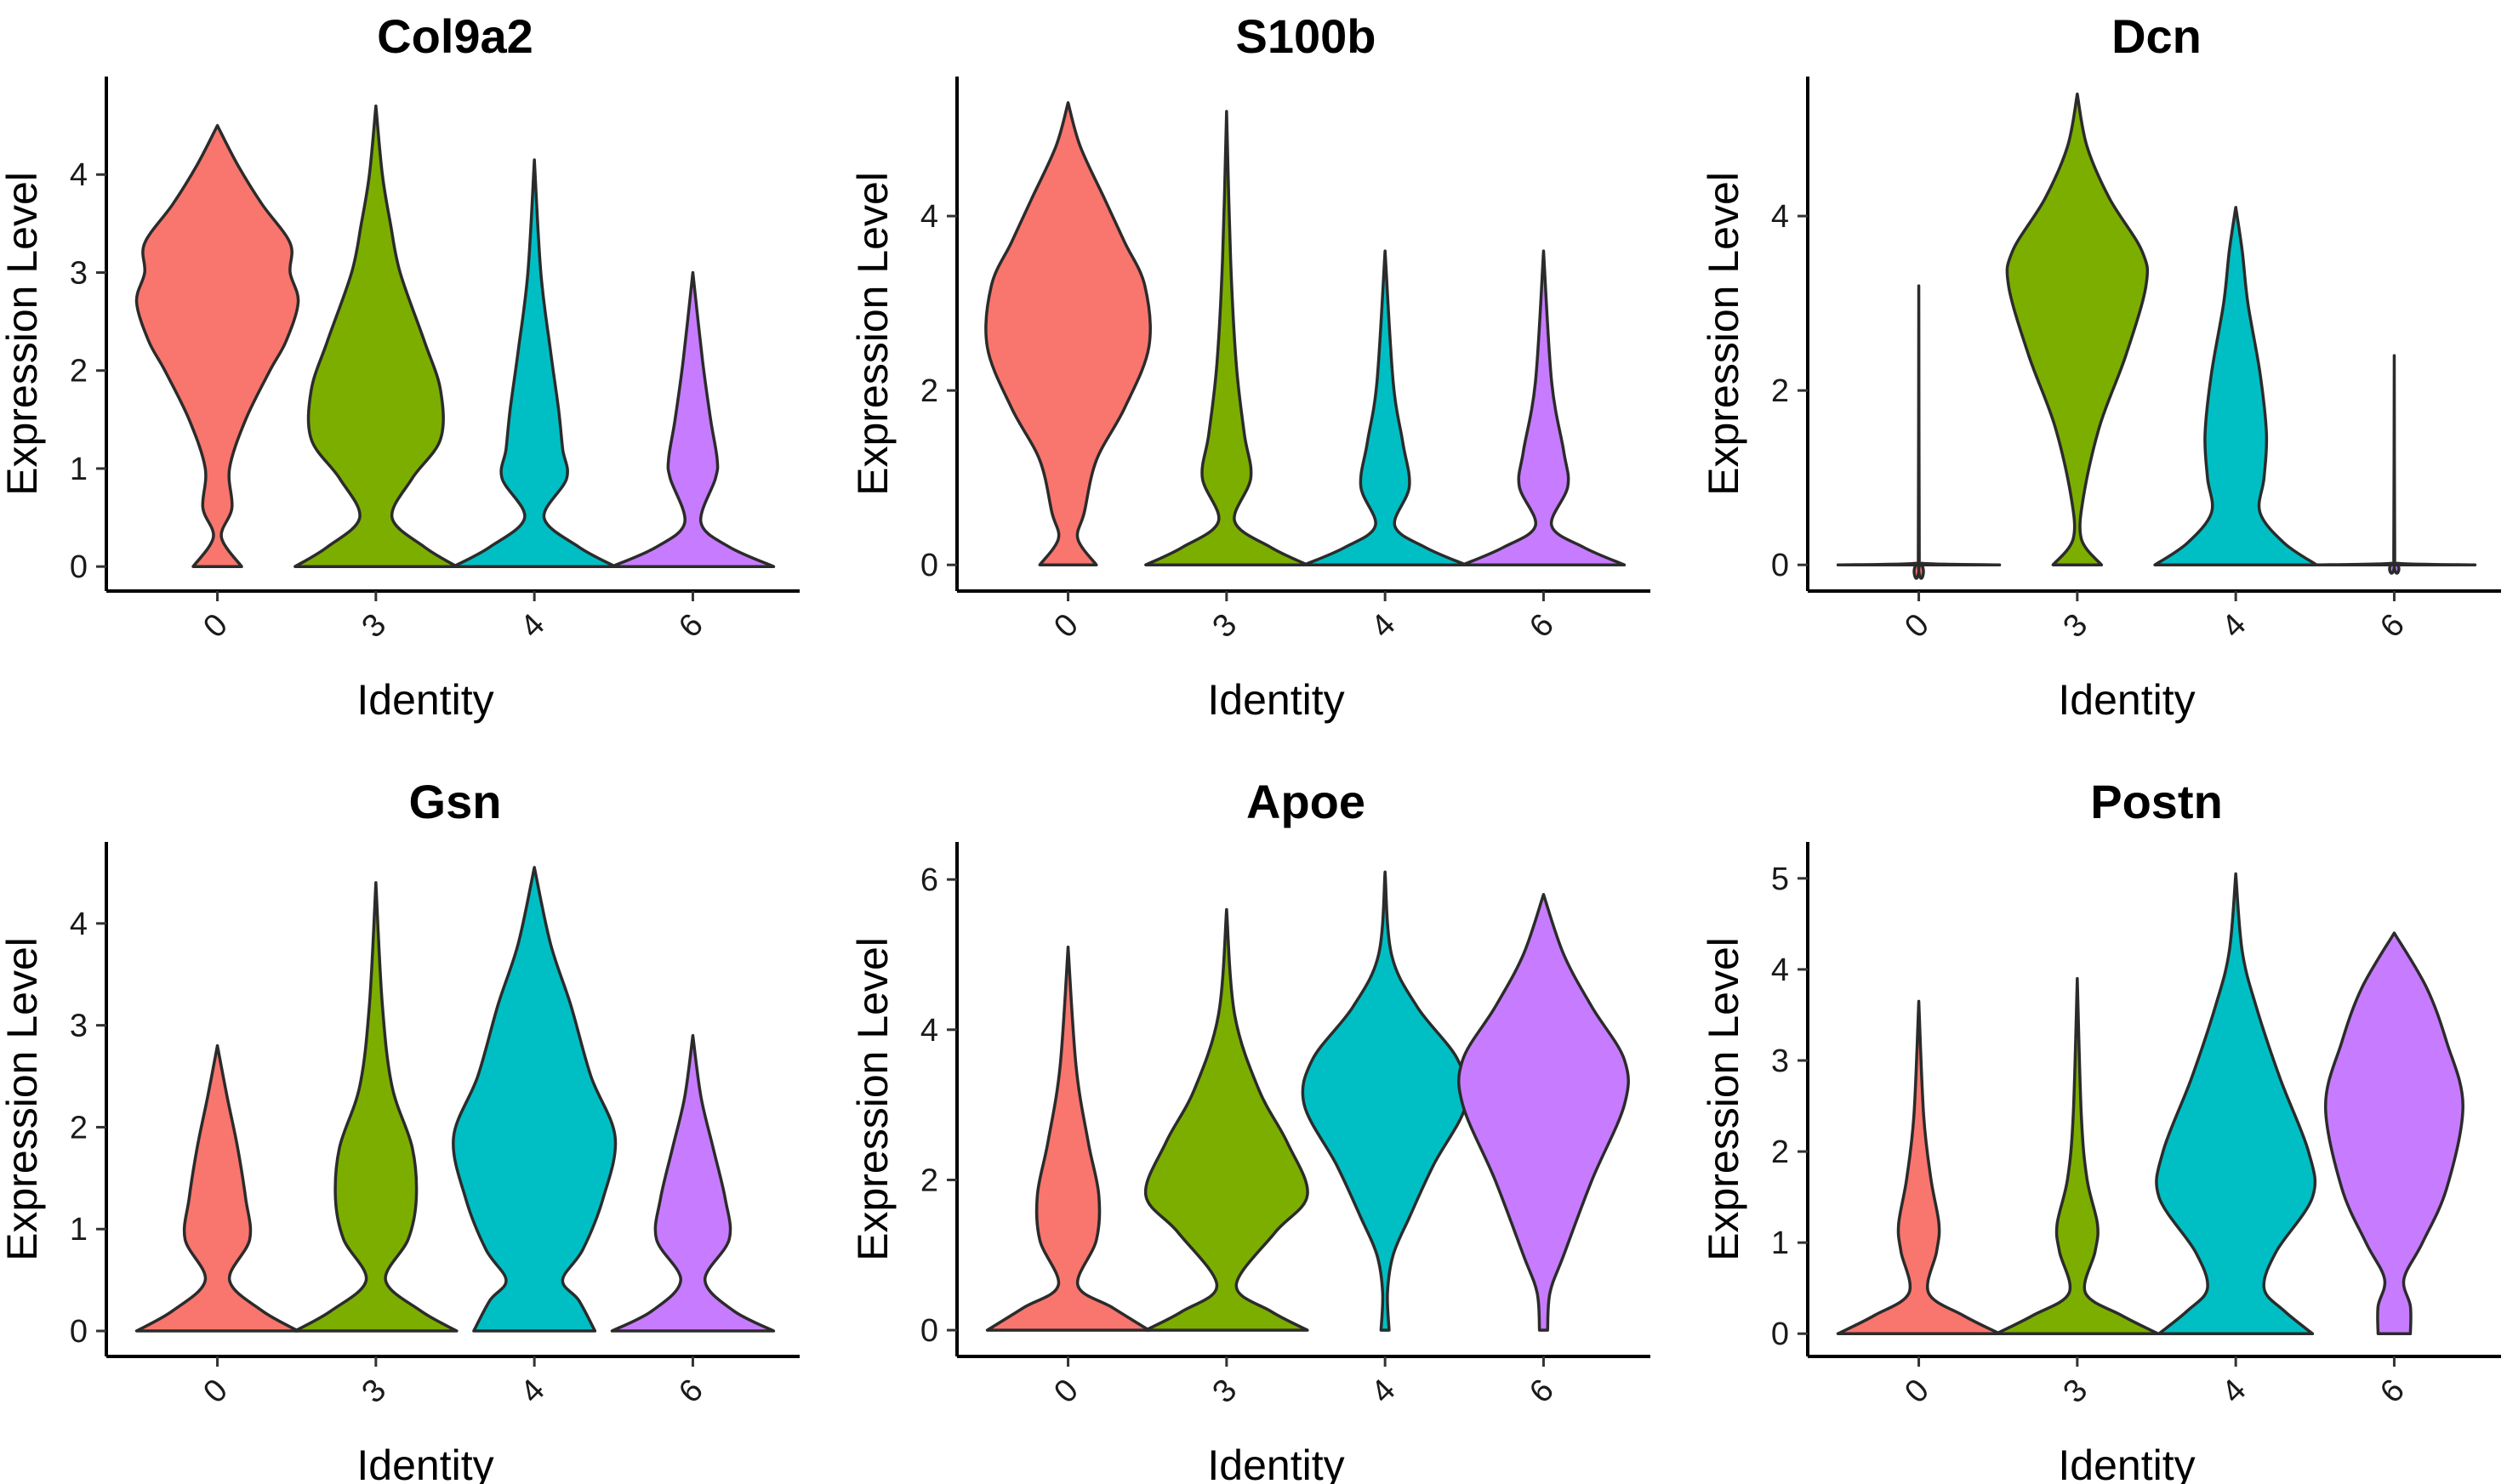  What do you see at coordinates (455, 36) in the screenshot?
I see `panel-title: Col9a2` at bounding box center [455, 36].